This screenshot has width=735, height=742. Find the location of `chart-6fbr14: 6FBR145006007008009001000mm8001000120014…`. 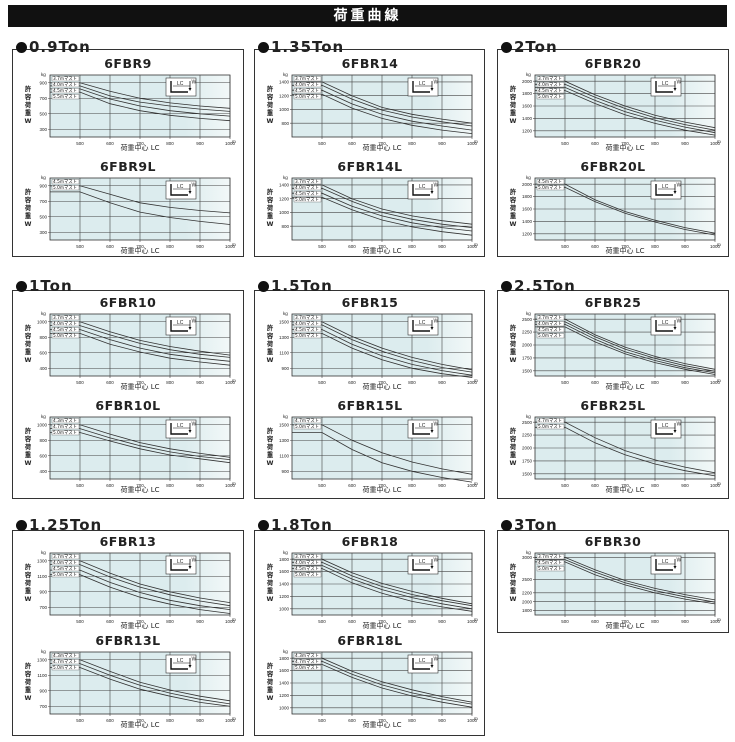

chart-6fbr14: 6FBR145006007008009001000mm8001000120014… is located at coordinates (369, 103).